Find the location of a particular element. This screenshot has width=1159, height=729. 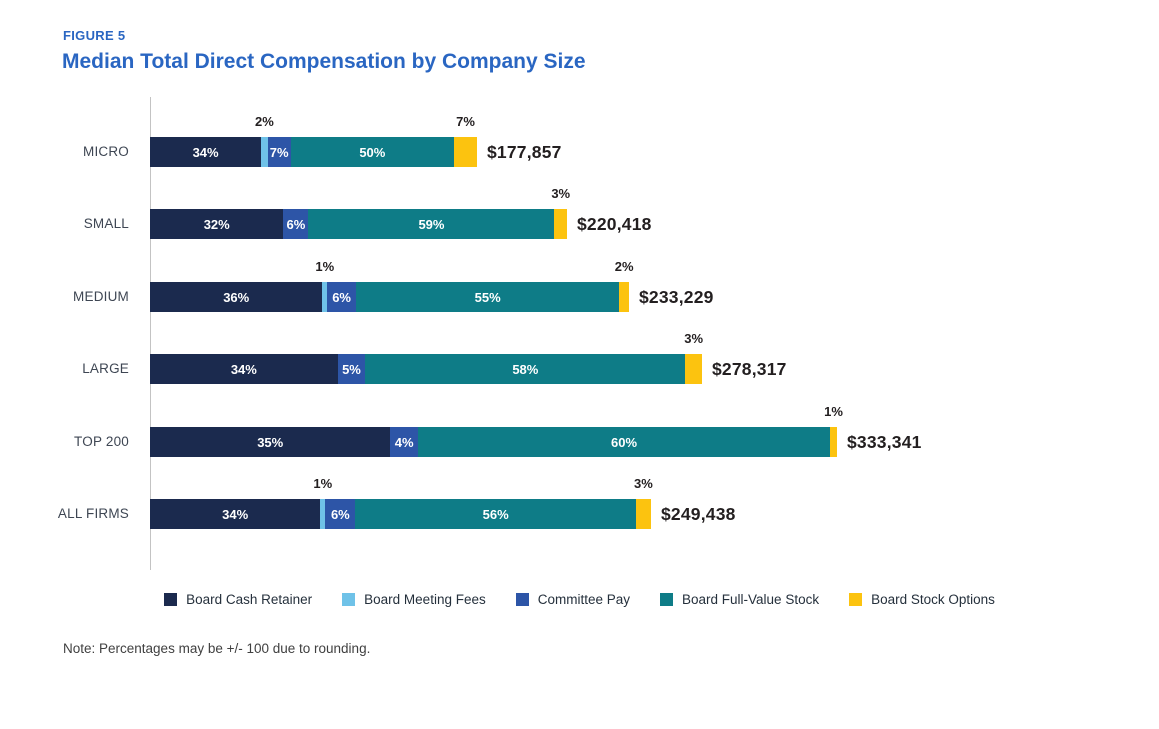

segment-board-full-value-stock: 59% is located at coordinates (431, 224).